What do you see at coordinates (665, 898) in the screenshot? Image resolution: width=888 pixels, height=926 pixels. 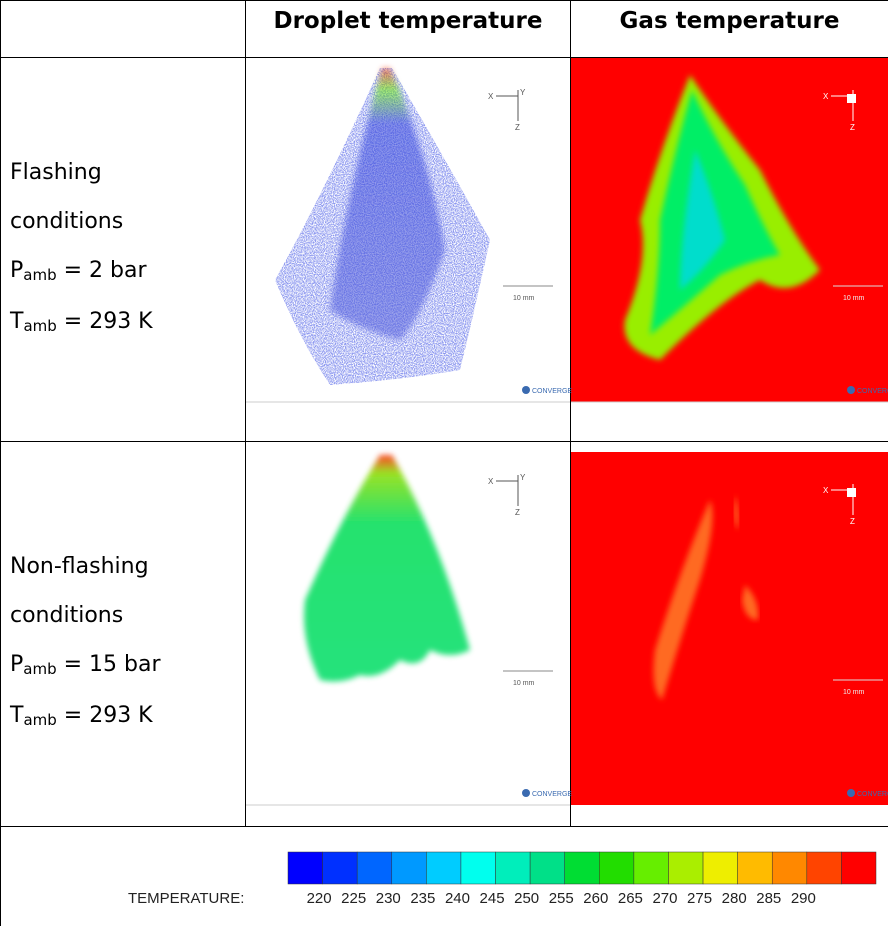 I see `colorbar-tick-label: 270` at bounding box center [665, 898].